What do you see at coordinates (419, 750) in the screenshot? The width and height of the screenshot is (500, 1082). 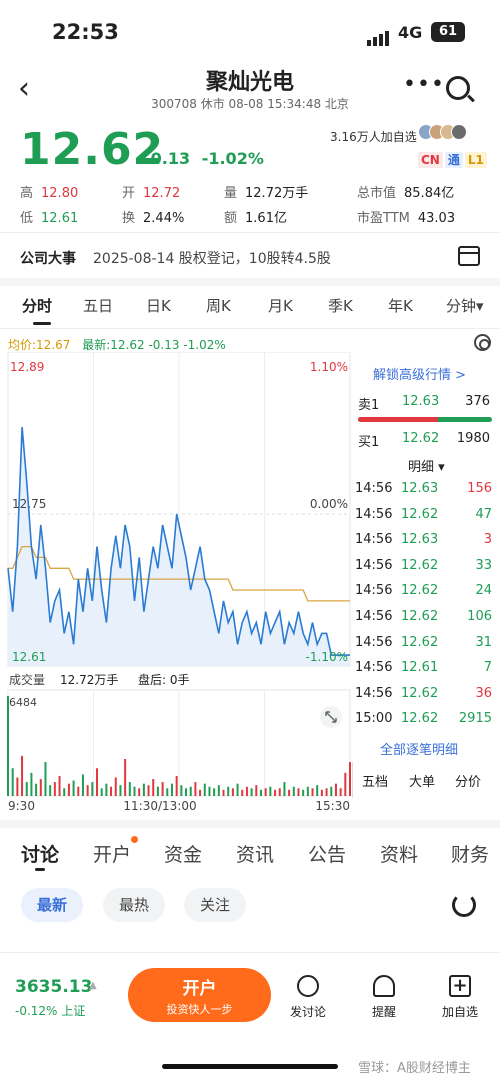 I see `all-trades-link: 全部逐笔明细` at bounding box center [419, 750].